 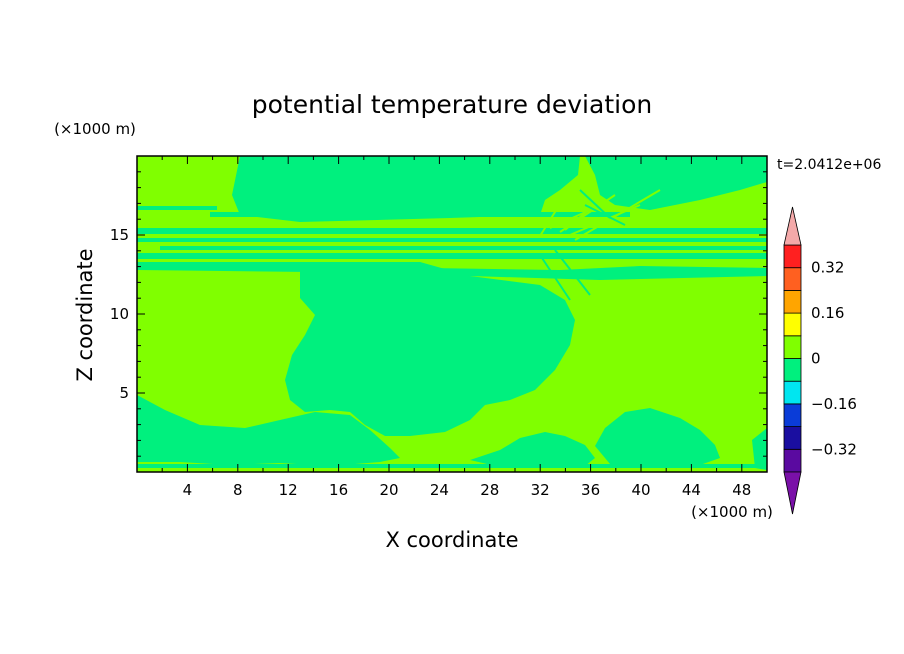 I want to click on field-region-right-edge, so click(x=759, y=449).